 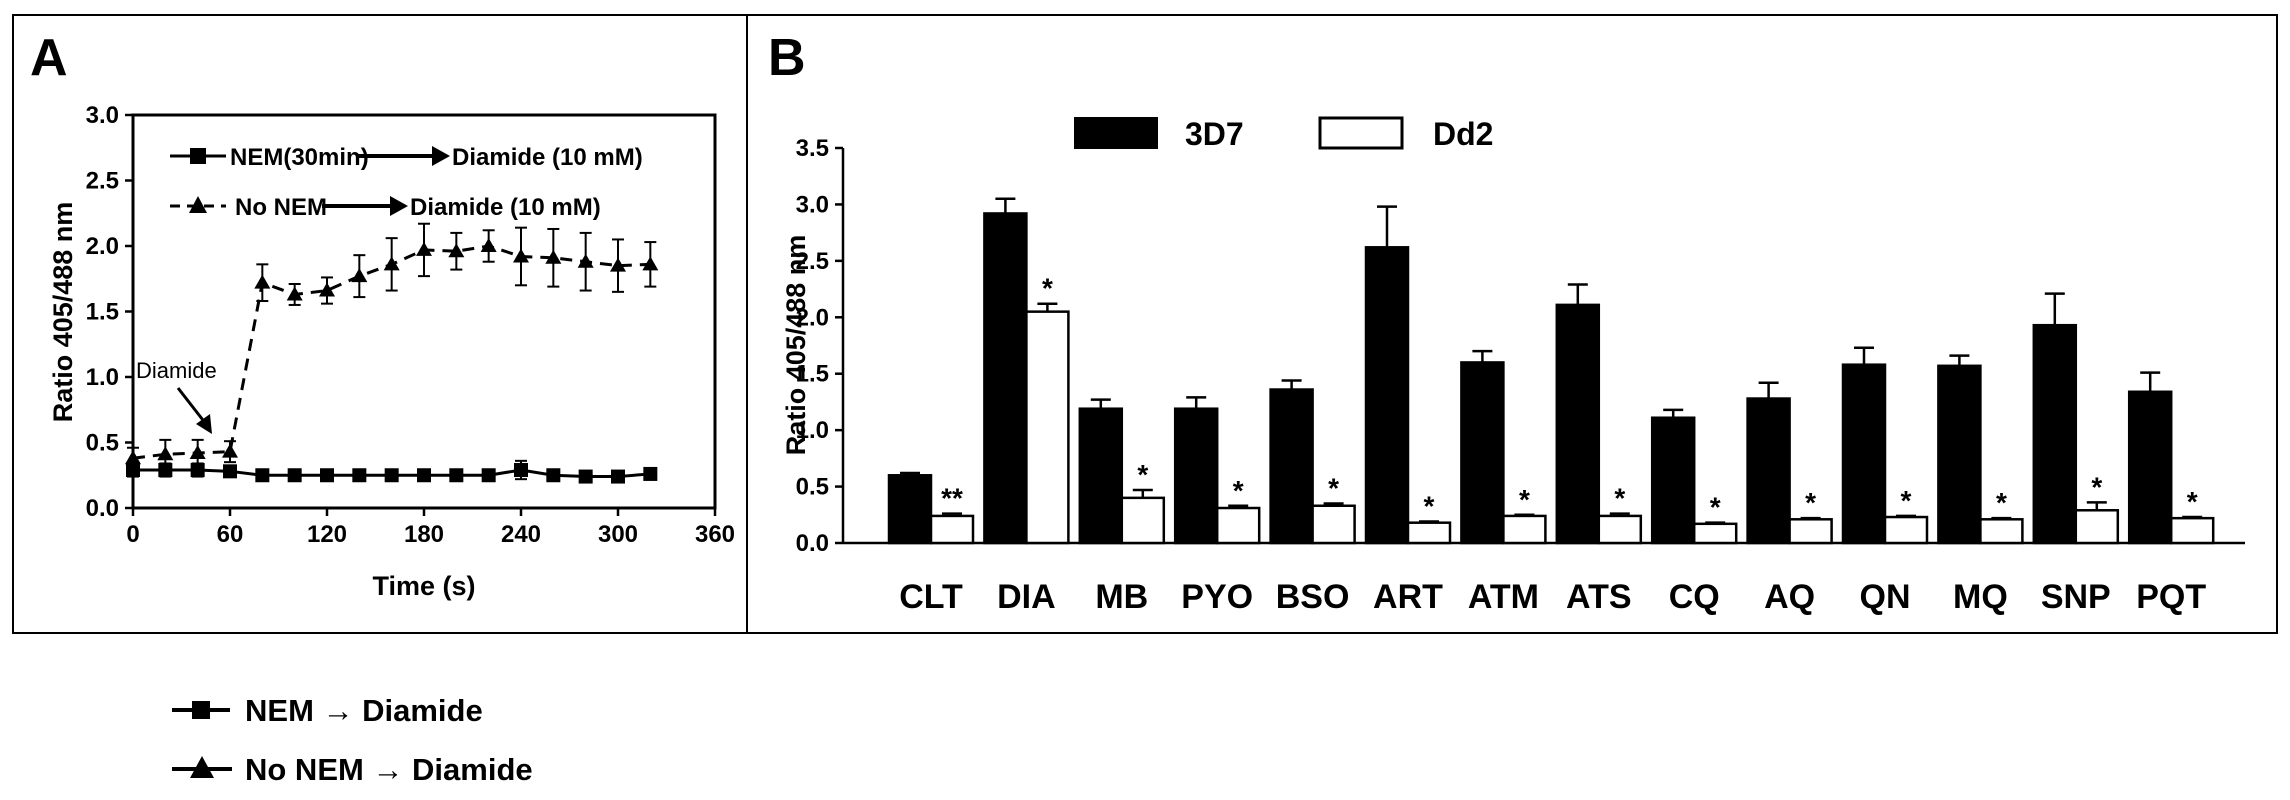 I want to click on arrow-down-icon, so click(x=204, y=424).